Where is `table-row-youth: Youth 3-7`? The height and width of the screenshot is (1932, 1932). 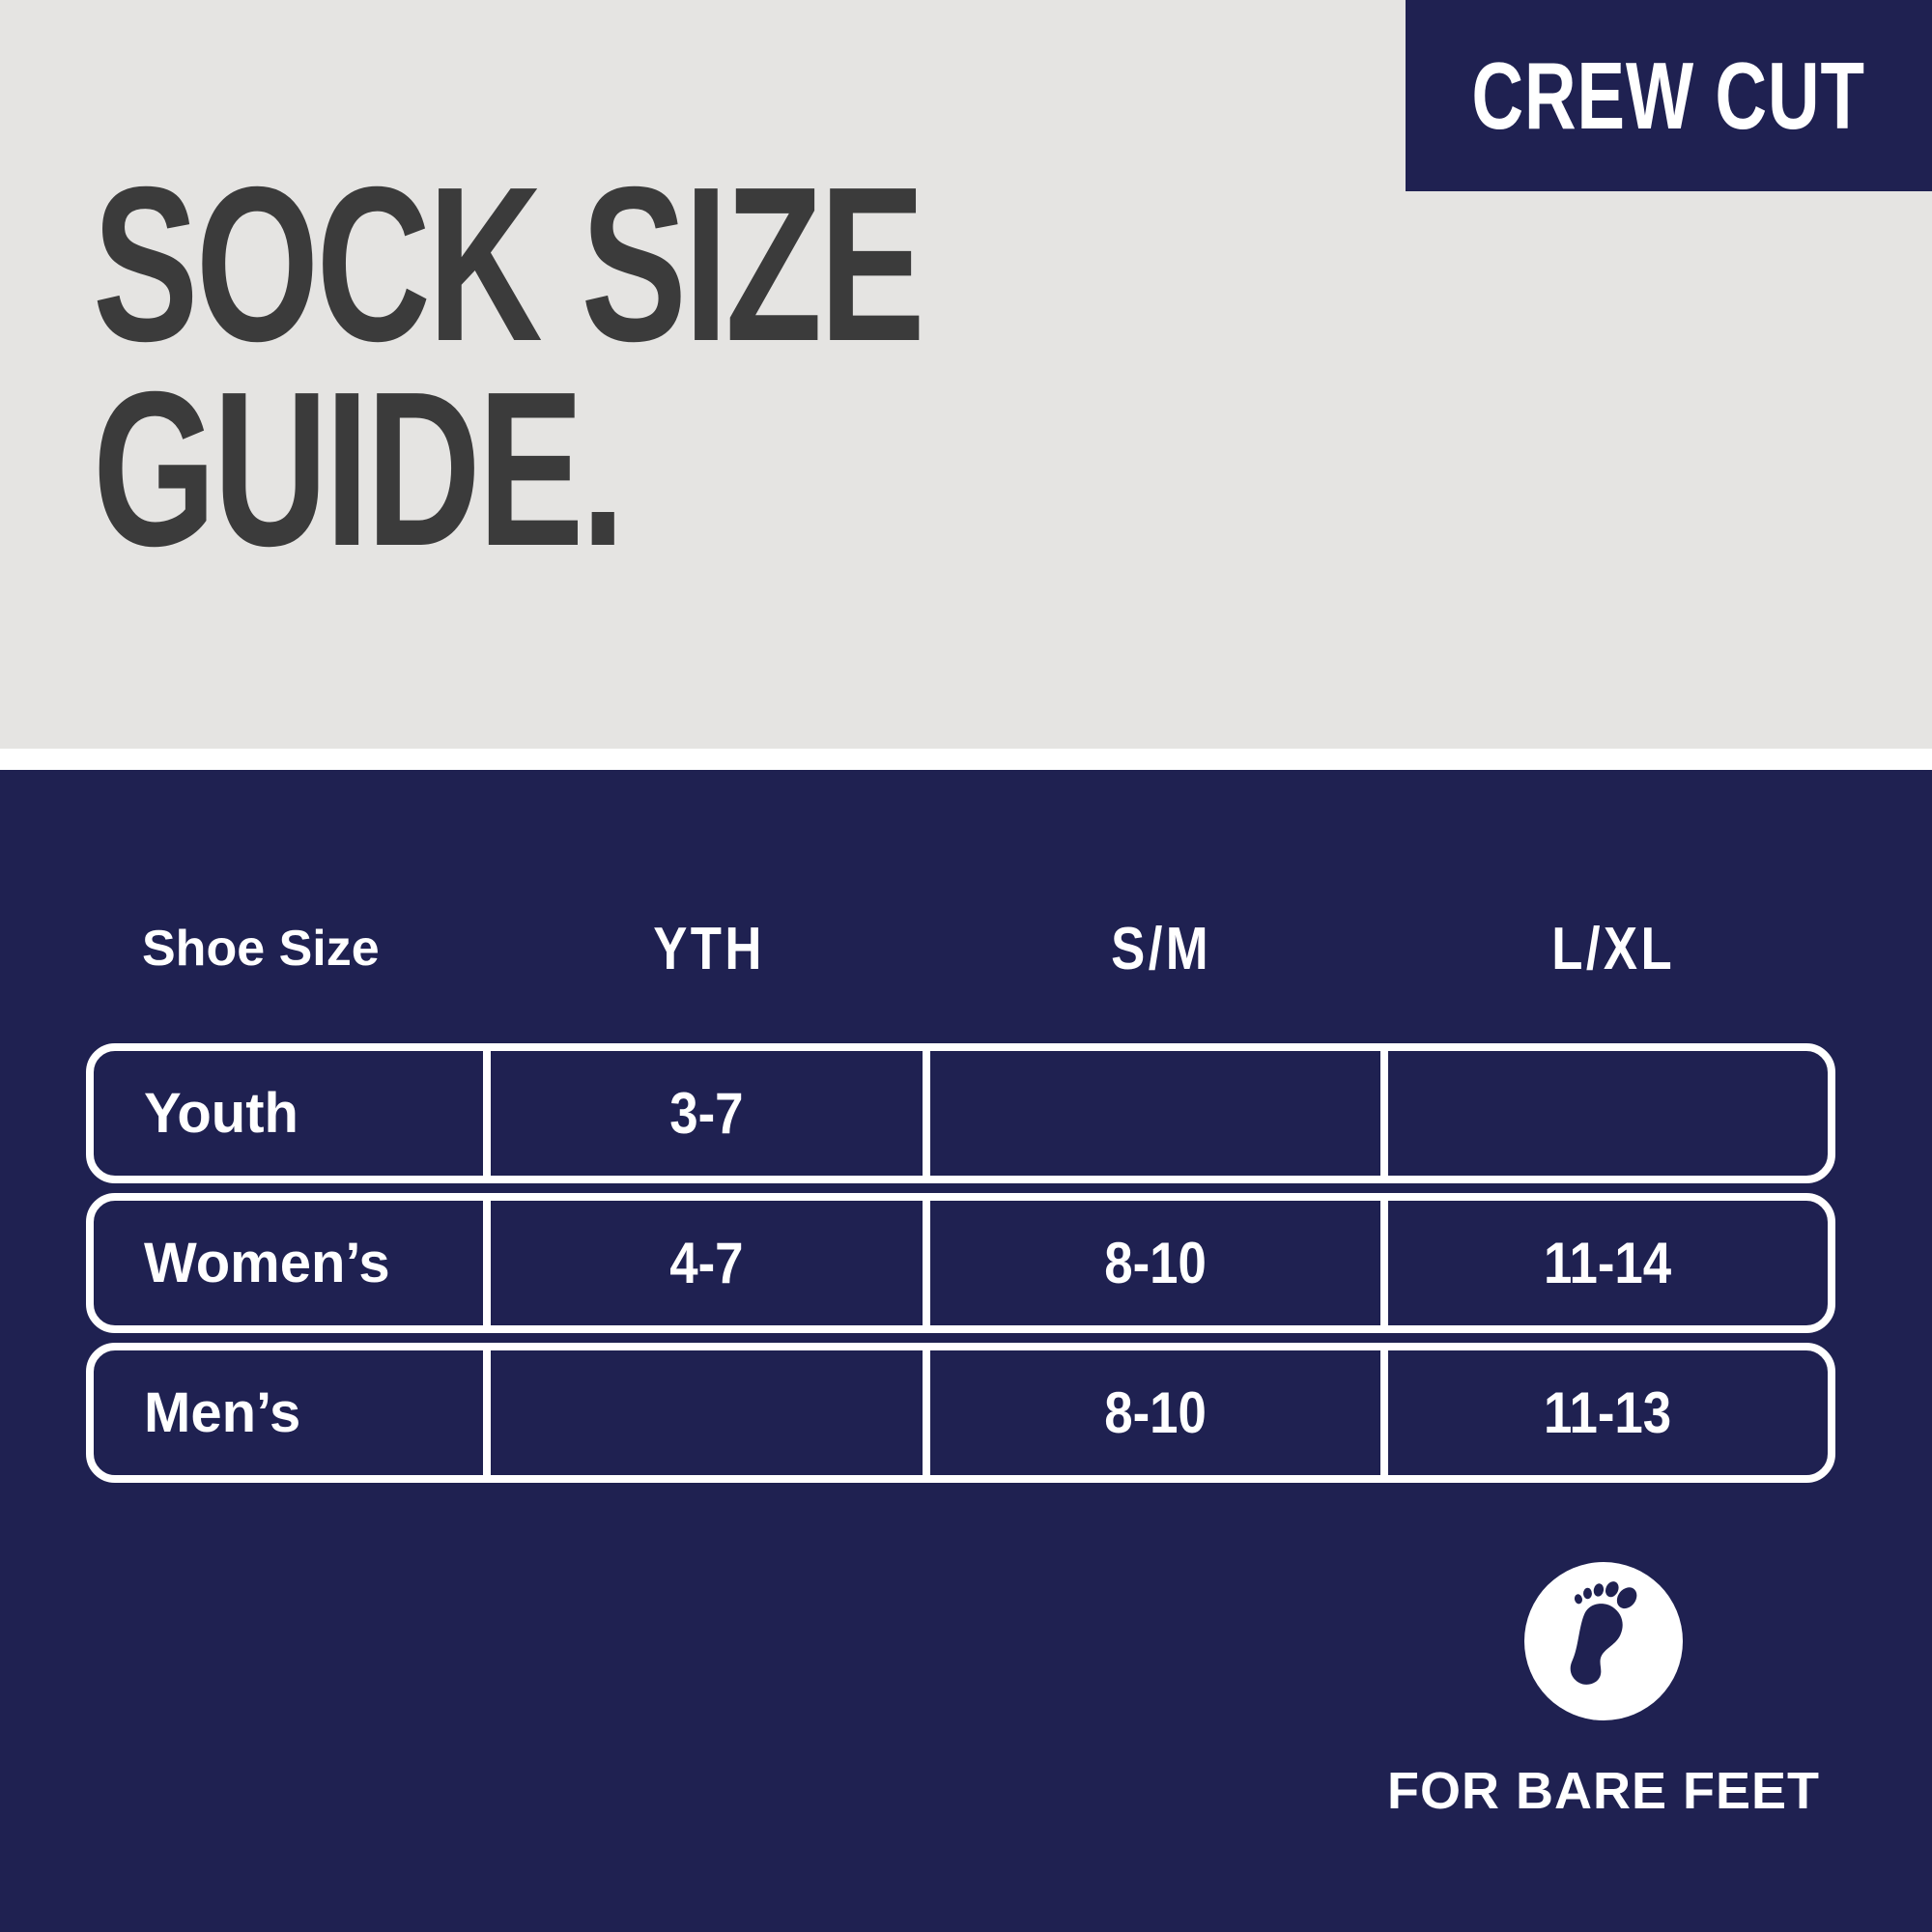
table-row-youth: Youth 3-7 is located at coordinates (960, 1113).